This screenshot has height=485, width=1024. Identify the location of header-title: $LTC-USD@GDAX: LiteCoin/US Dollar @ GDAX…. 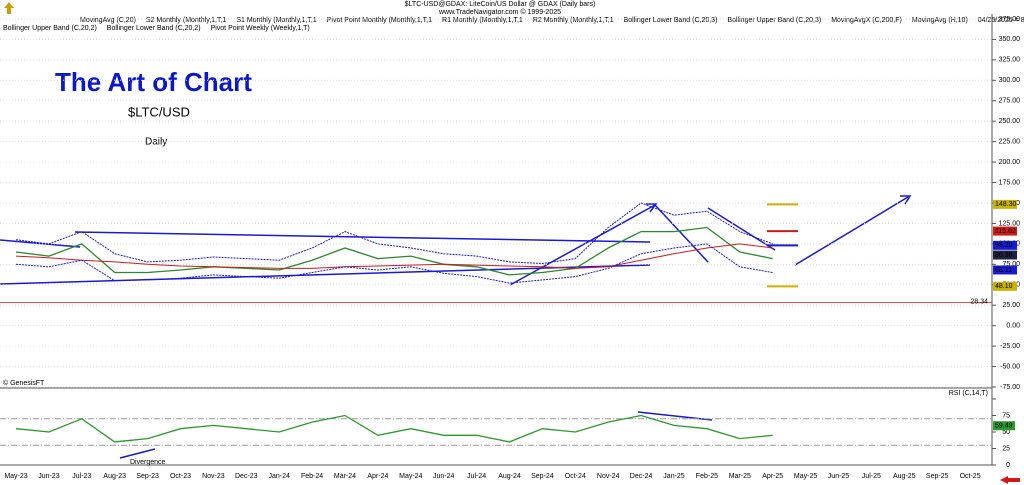
(500, 4).